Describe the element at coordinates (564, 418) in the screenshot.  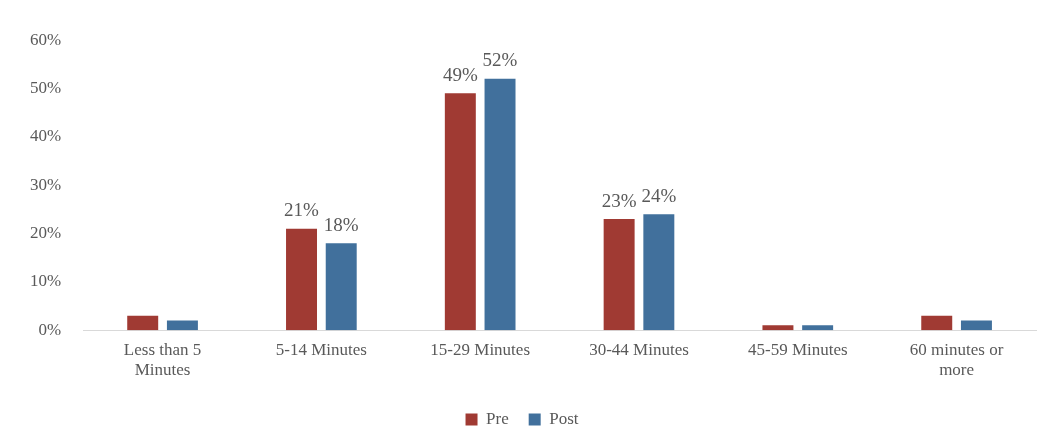
I see `legend-label: Post` at that location.